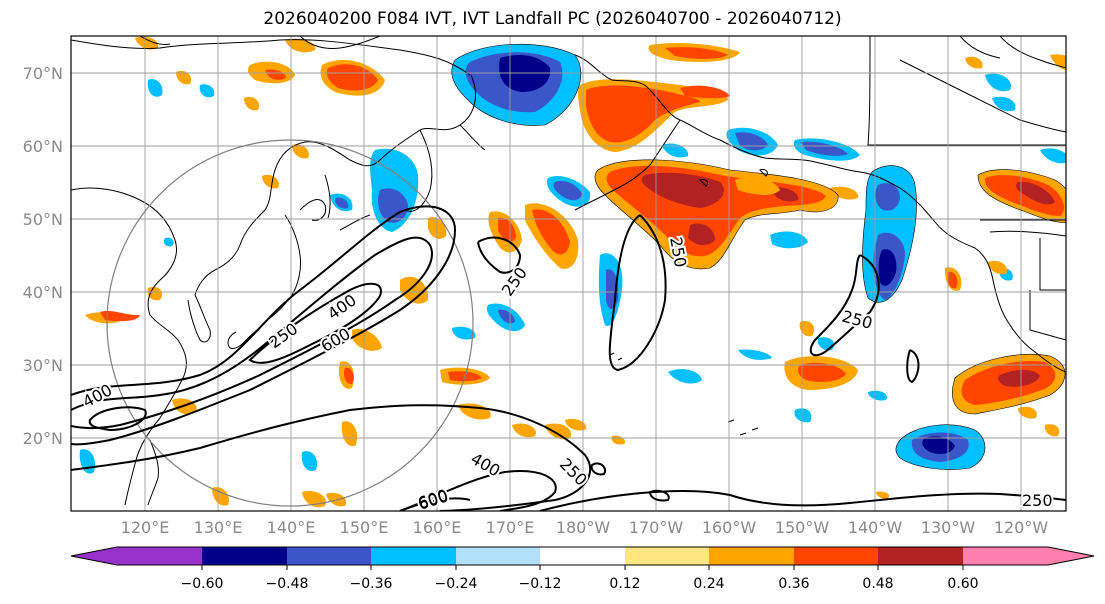 This screenshot has height=604, width=1105. I want to click on latitude-labels: 70°N 60°N 50°N 40°N 30°N 20°N, so click(43, 256).